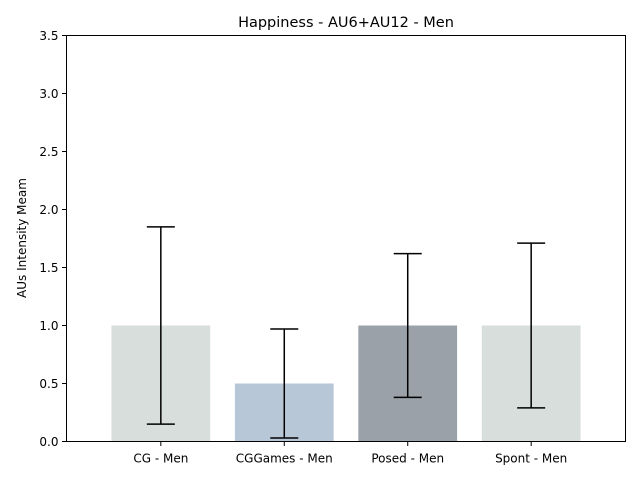 The image size is (640, 484). What do you see at coordinates (531, 459) in the screenshot?
I see `x-tick-label: Spont - Men` at bounding box center [531, 459].